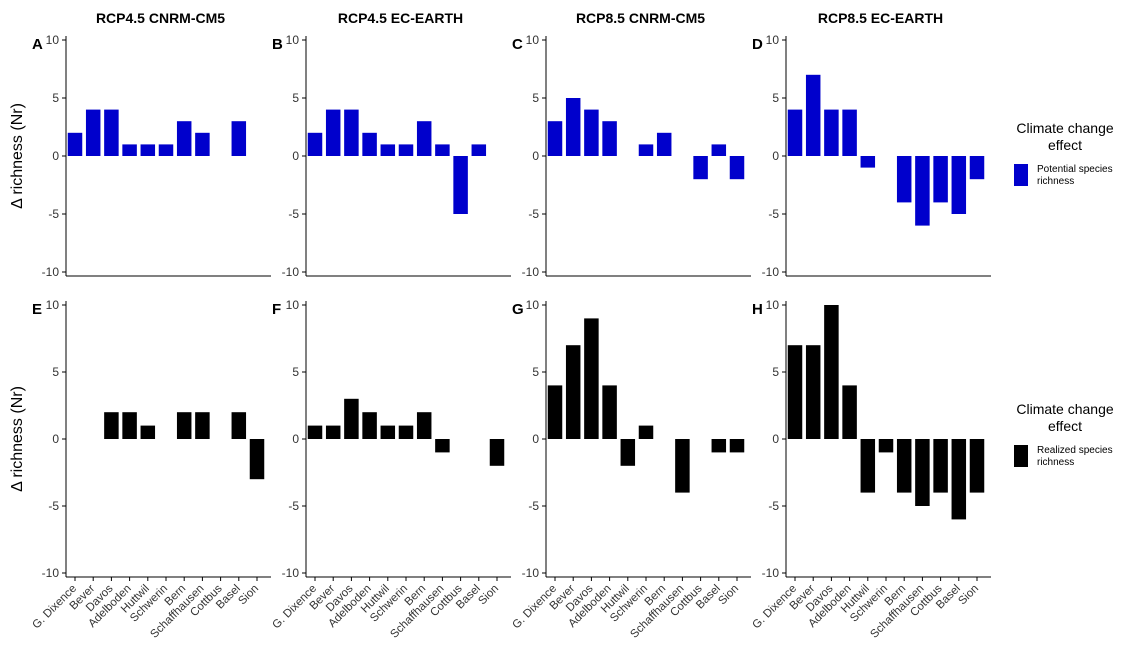 This screenshot has width=1133, height=664. Describe the element at coordinates (1021, 456) in the screenshot. I see `legend-key` at that location.